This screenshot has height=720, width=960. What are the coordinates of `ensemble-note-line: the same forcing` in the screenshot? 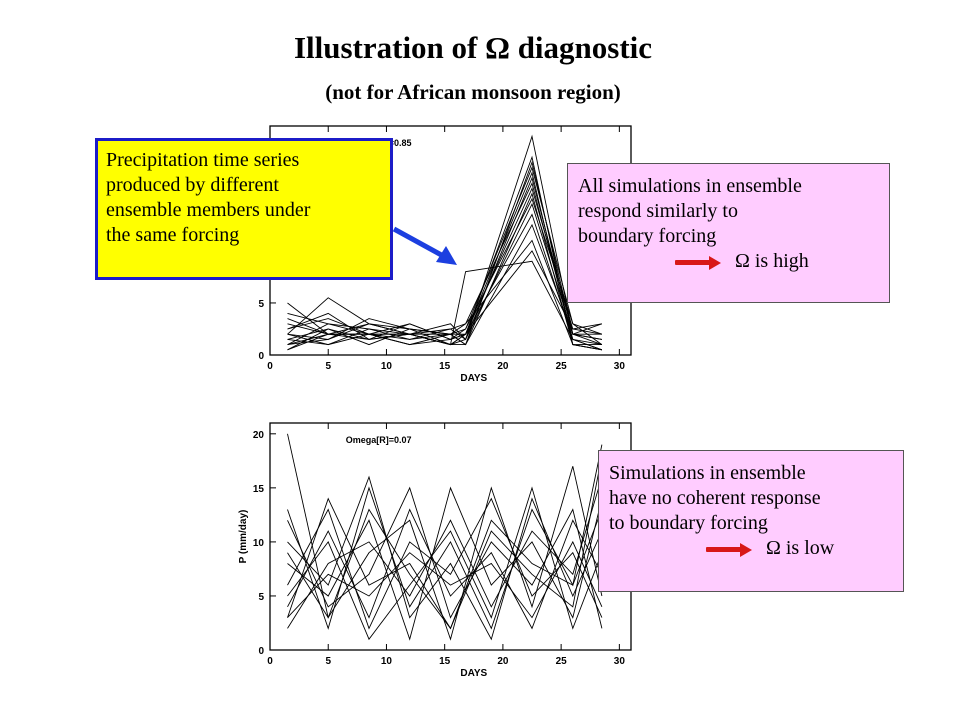 It's located at (173, 235).